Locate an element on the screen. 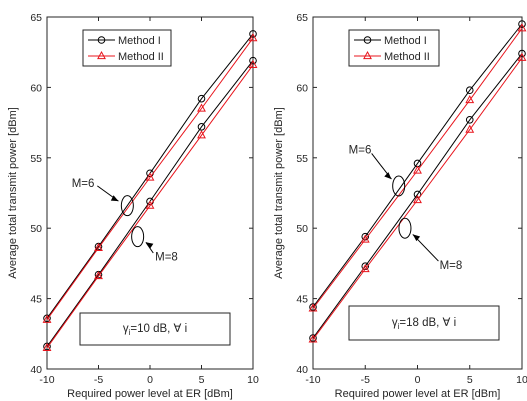 This screenshot has width=527, height=401. condition-text: γi=18 dB, ∀ i is located at coordinates (424, 324).